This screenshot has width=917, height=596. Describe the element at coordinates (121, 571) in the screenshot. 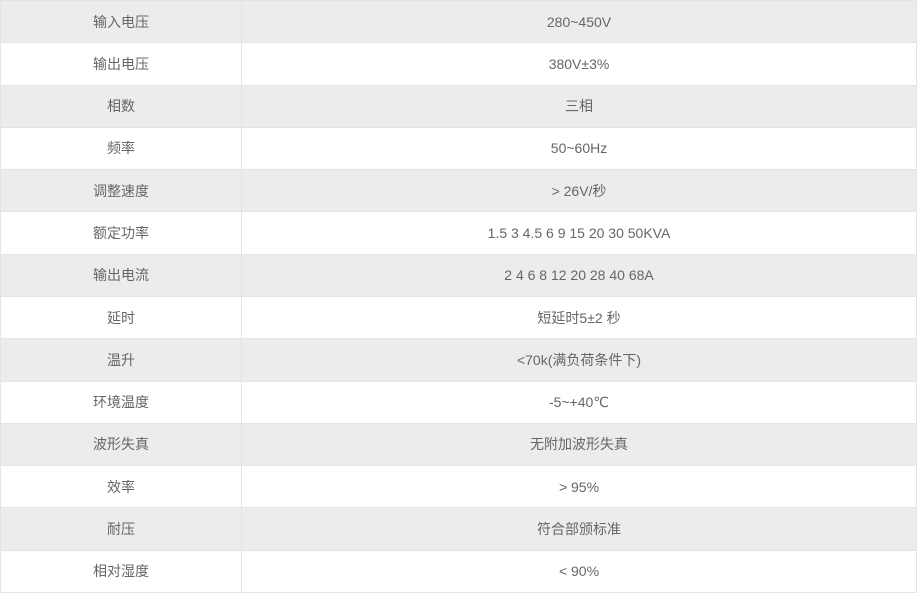

I see `spec-label: 相对湿度` at that location.